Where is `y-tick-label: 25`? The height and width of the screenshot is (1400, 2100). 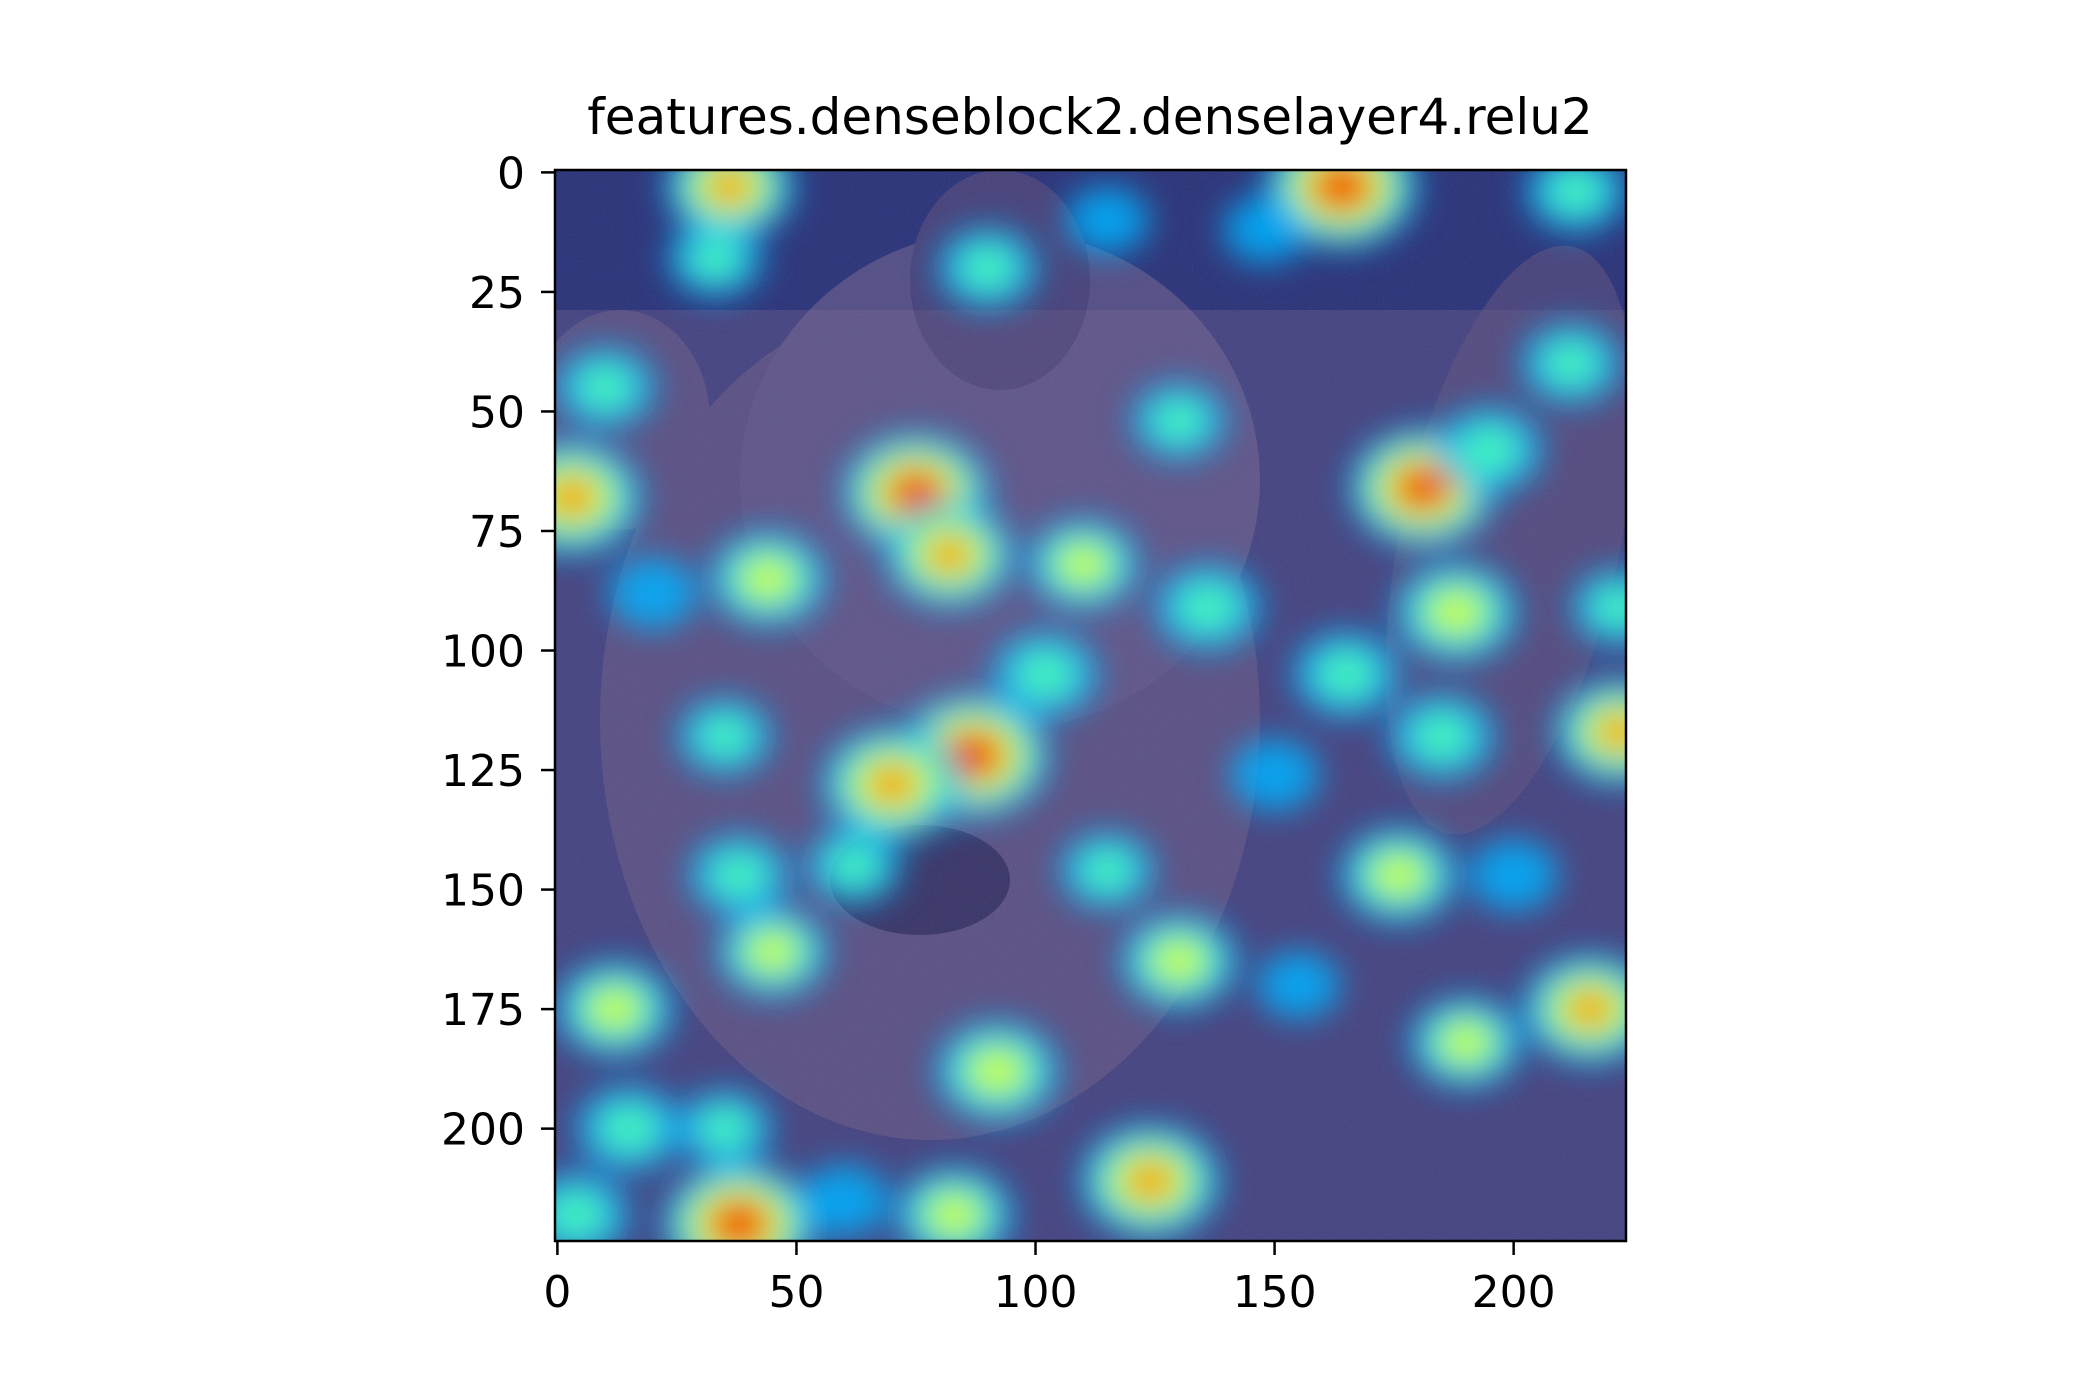 y-tick-label: 25 is located at coordinates (497, 293).